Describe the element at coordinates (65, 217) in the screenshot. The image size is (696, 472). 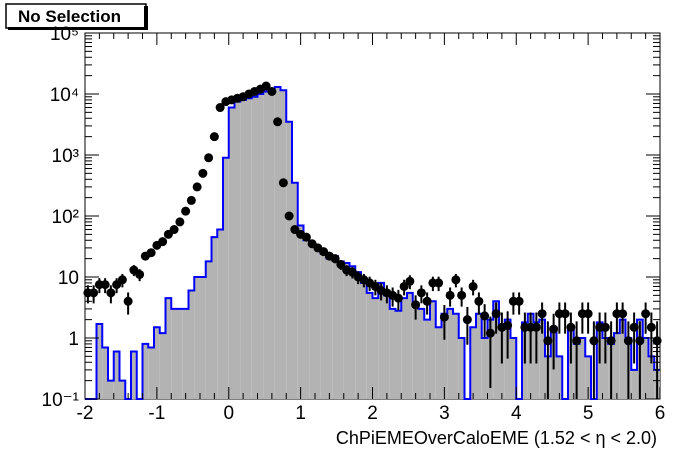
I see `y-tick-label: 10²` at that location.